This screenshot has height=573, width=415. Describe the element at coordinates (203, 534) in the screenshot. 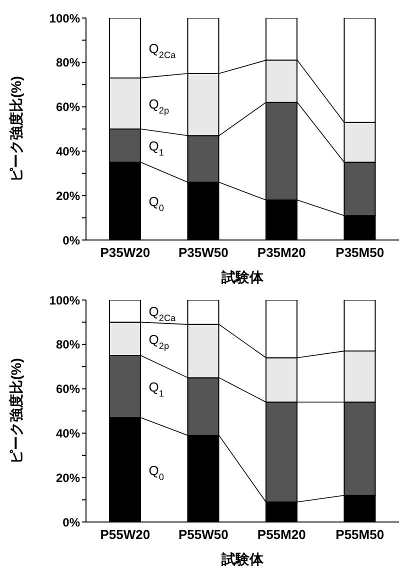

I see `x-tick-label: P55W50` at that location.